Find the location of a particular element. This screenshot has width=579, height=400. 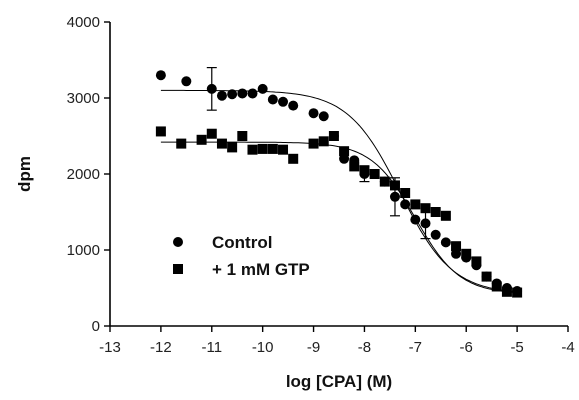

x-tick-label: -13 is located at coordinates (110, 347).